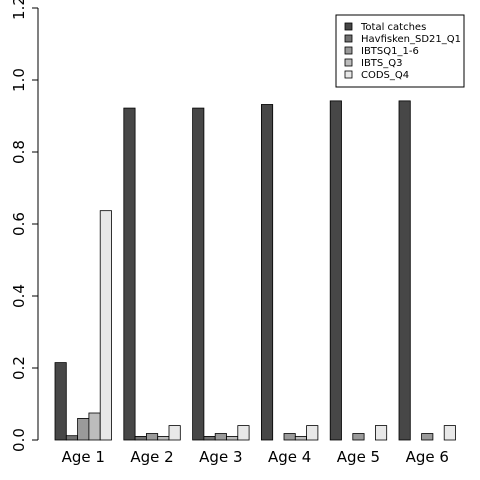 The height and width of the screenshot is (480, 480). I want to click on y-tick-label: 1.0, so click(19, 80).